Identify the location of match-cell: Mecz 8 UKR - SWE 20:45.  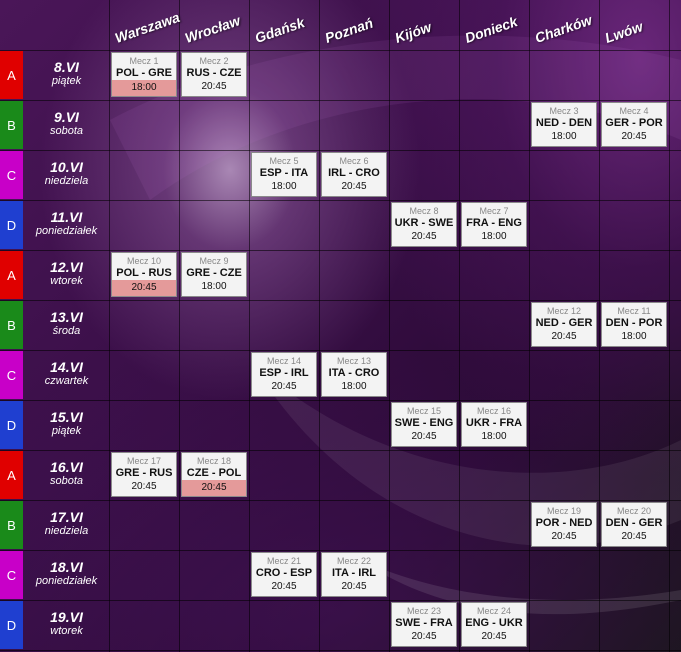
(424, 224).